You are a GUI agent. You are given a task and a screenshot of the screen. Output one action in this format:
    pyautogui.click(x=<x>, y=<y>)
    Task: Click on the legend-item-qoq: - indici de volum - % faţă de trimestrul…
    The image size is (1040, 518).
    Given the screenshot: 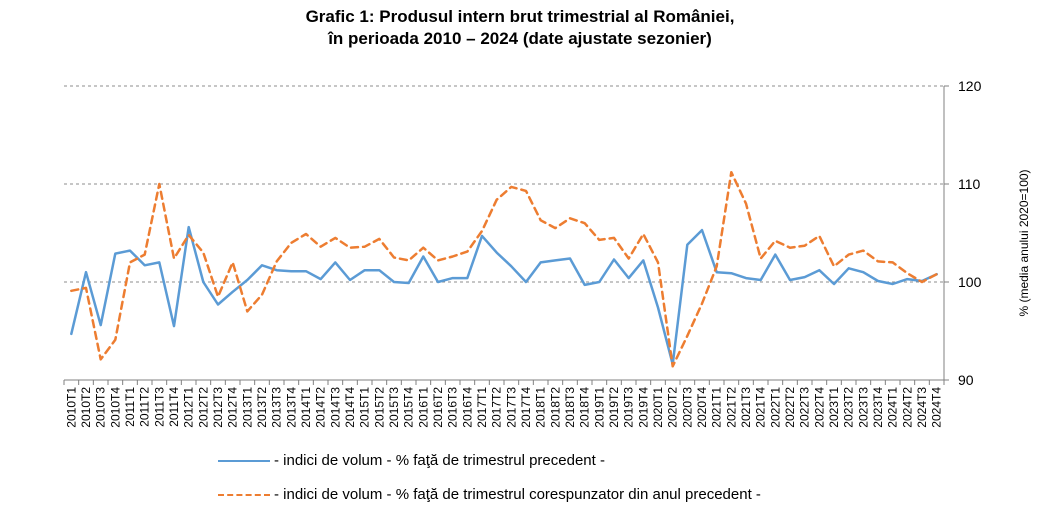 What is the action you would take?
    pyautogui.click(x=411, y=460)
    